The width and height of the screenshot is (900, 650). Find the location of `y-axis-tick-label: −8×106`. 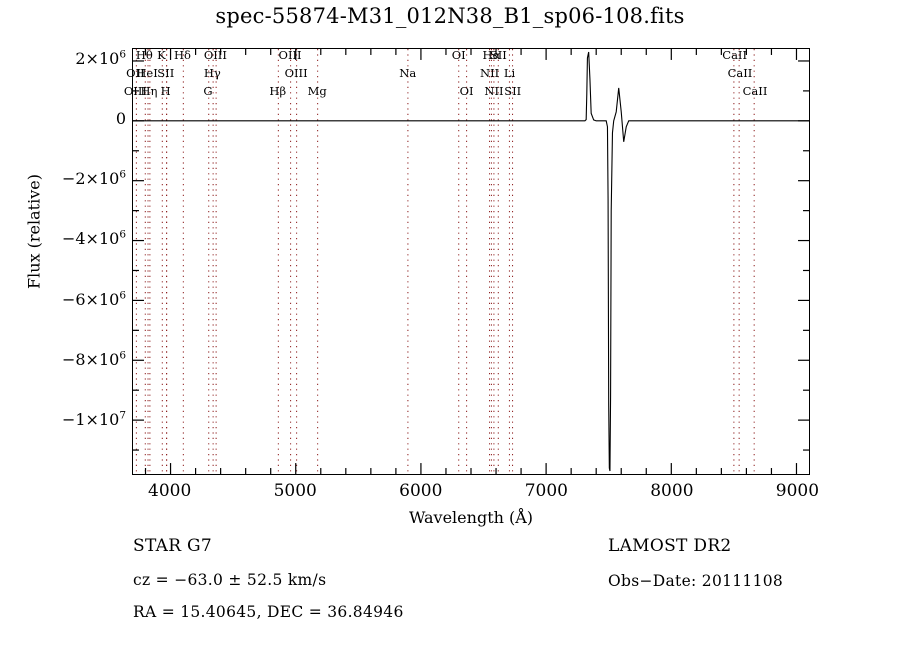

y-axis-tick-label: −8×106 is located at coordinates (93, 359).